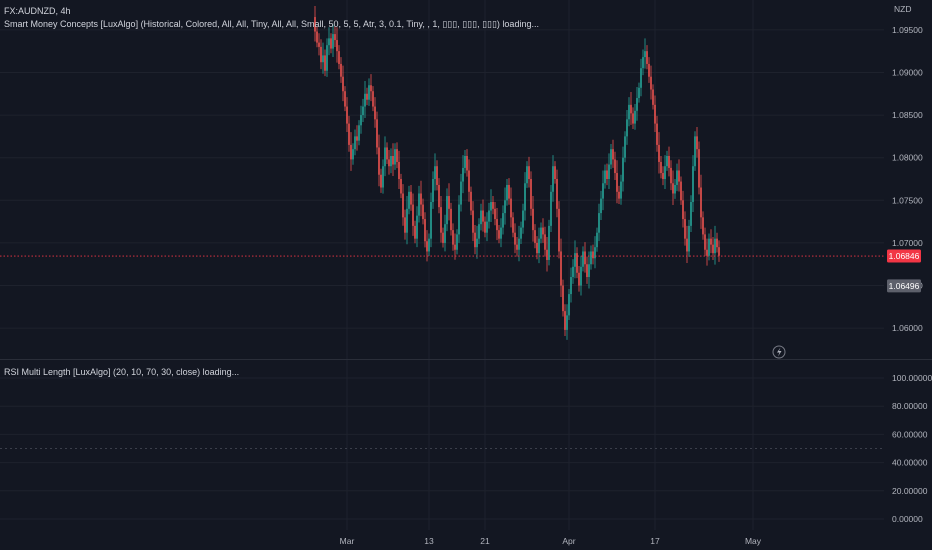  What do you see at coordinates (907, 30) in the screenshot?
I see `y-tick-label: 1.09500` at bounding box center [907, 30].